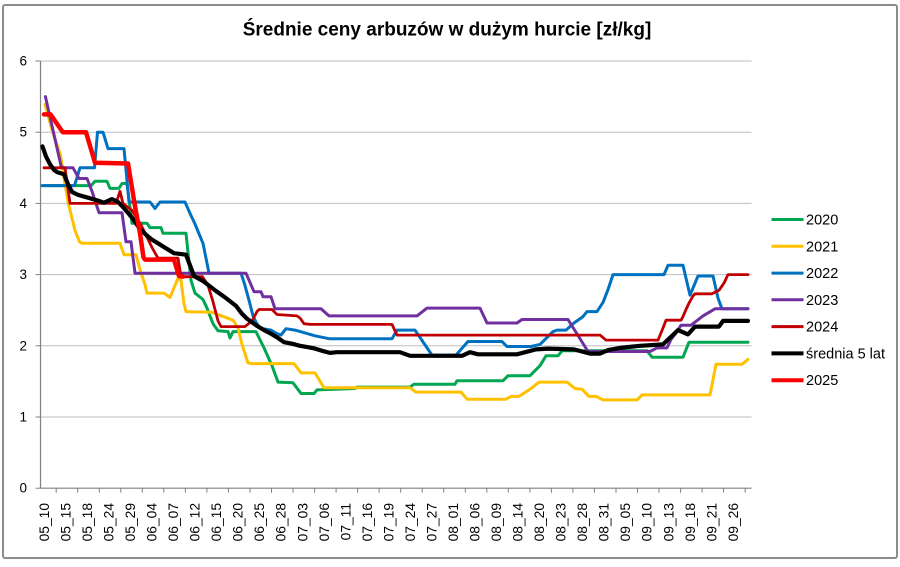 The width and height of the screenshot is (900, 567). What do you see at coordinates (453, 522) in the screenshot?
I see `svg-text: 08_01` at bounding box center [453, 522].